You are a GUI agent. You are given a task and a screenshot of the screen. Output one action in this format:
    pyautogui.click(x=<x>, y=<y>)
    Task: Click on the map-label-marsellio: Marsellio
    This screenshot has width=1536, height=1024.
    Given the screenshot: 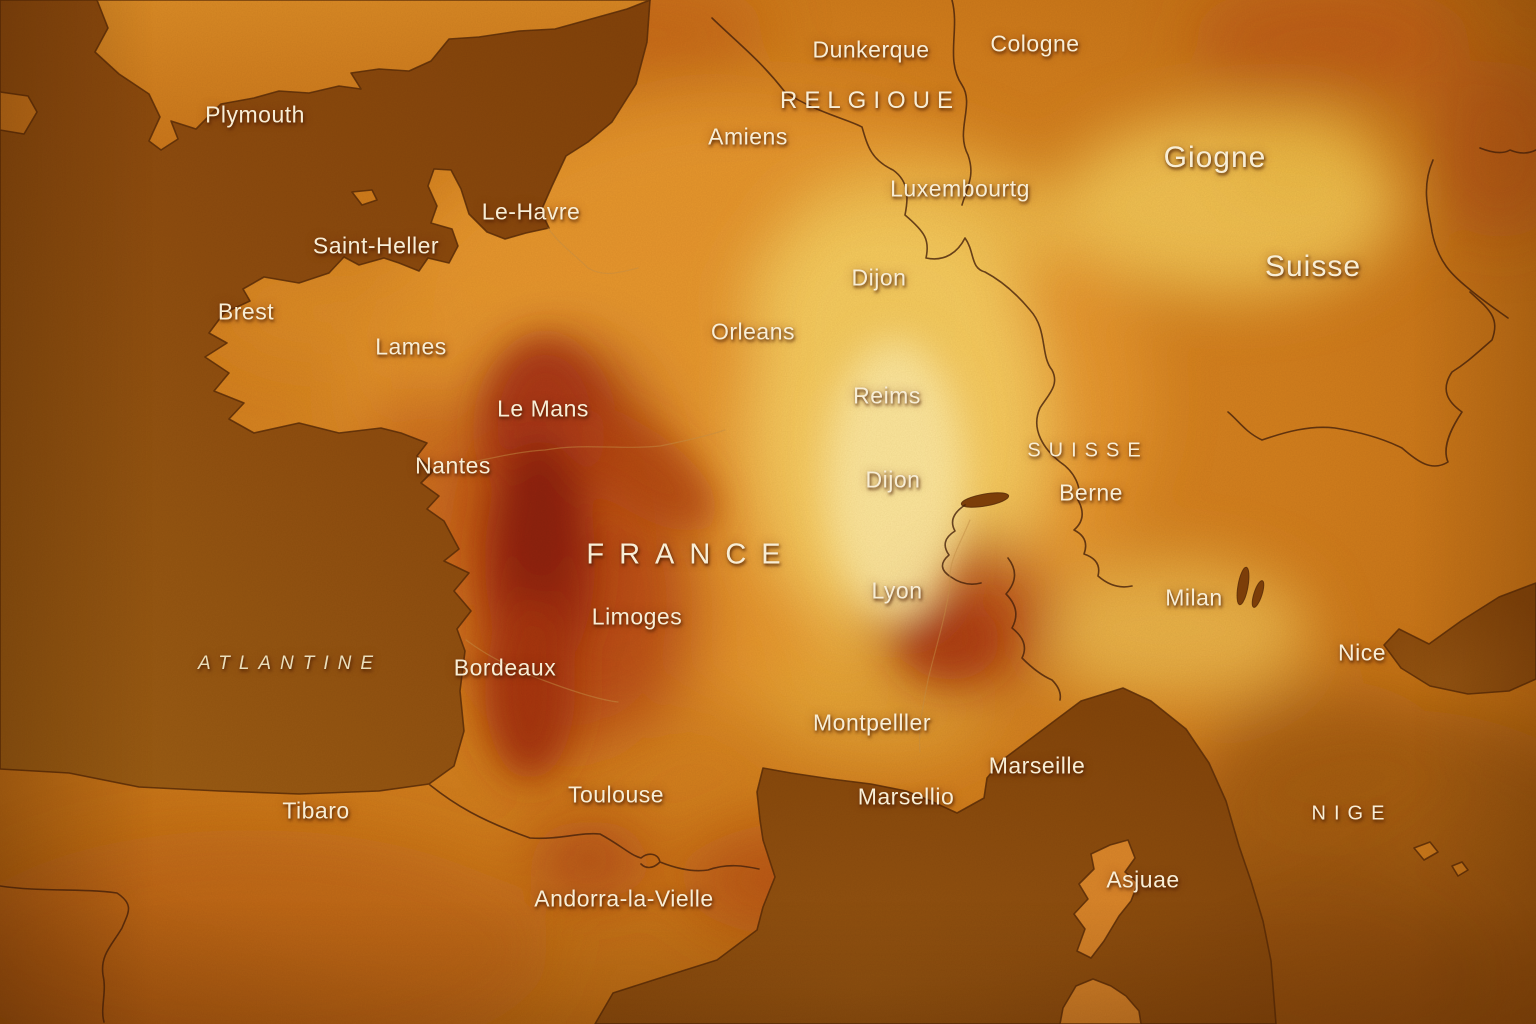 What is the action you would take?
    pyautogui.click(x=906, y=796)
    